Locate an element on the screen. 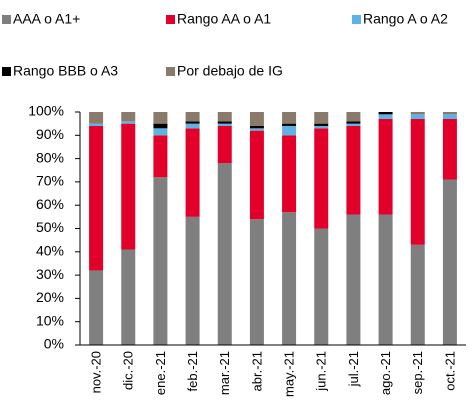 This screenshot has height=417, width=473. legend-label: Rango AA o A1 is located at coordinates (224, 19).